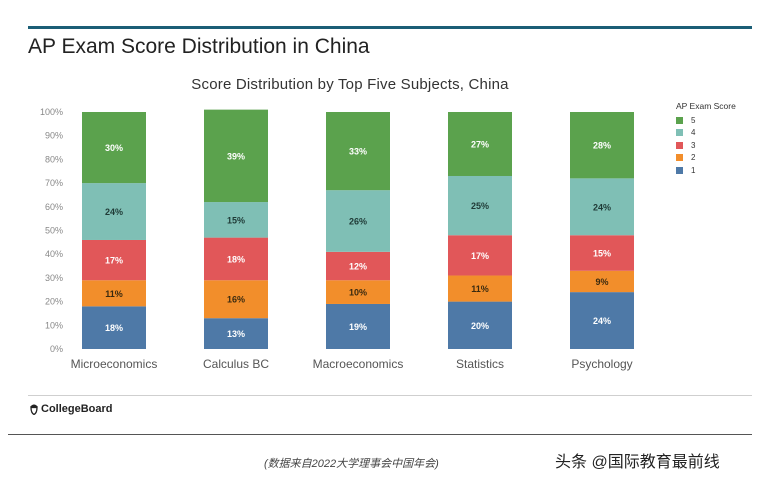 Image resolution: width=767 pixels, height=479 pixels. Describe the element at coordinates (637, 462) in the screenshot. I see `watermark: 头条 @国际教育最前线` at that location.